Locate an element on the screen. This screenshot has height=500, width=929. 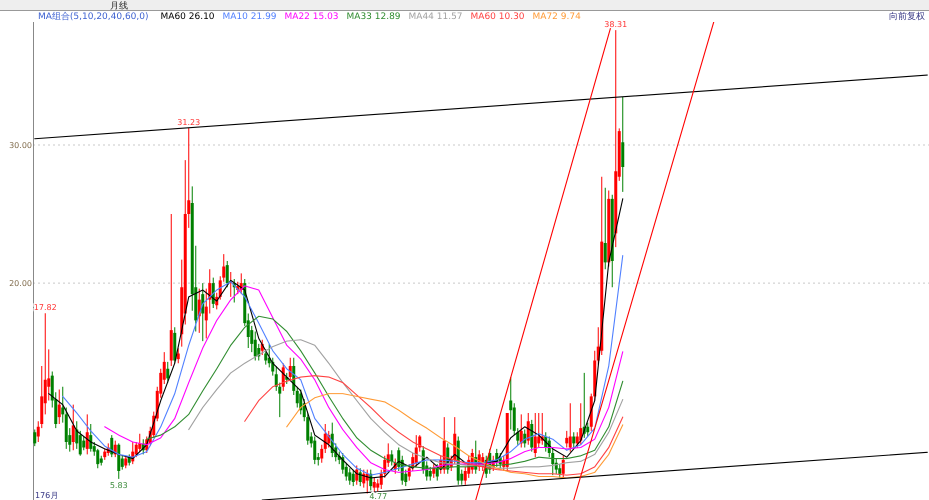
text: MA60 10.30 is located at coordinates (497, 17).